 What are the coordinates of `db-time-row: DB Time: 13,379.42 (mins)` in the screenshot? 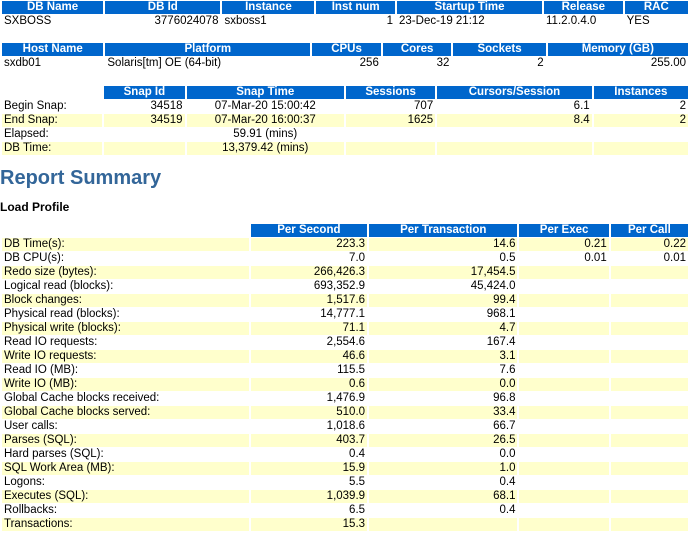 It's located at (345, 148).